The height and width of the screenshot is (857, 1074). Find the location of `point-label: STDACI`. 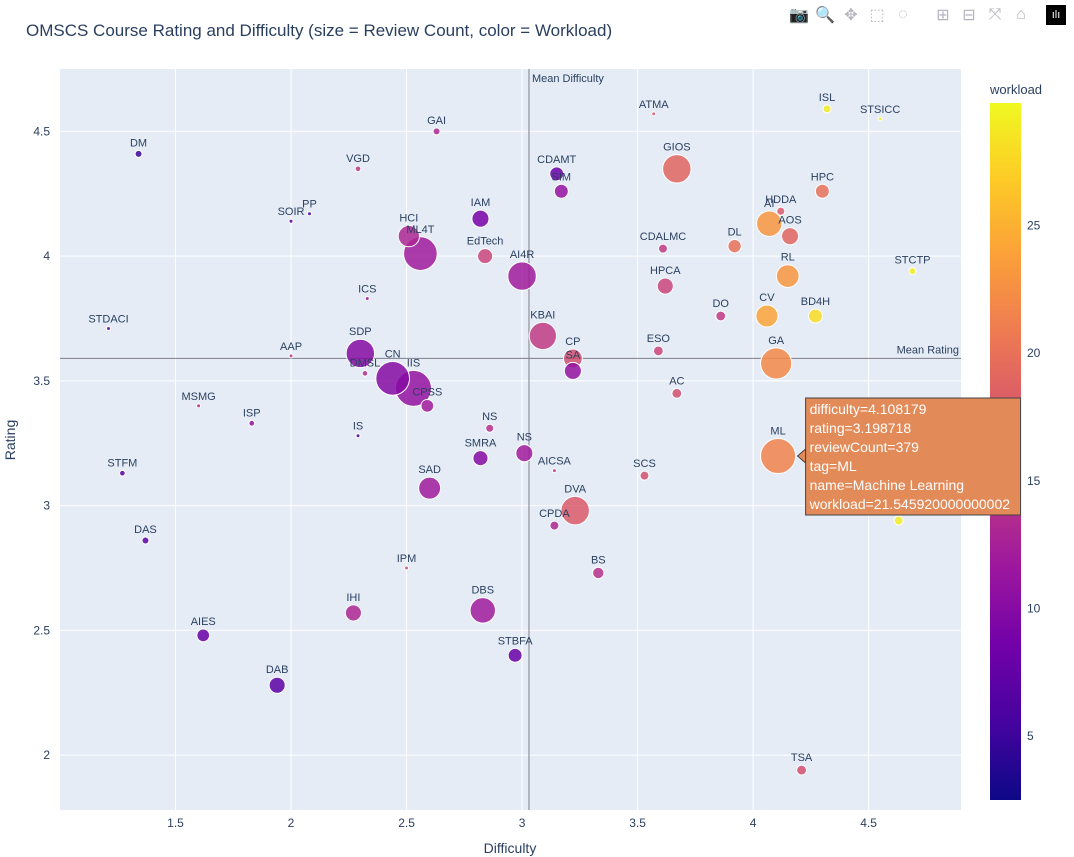

point-label: STDACI is located at coordinates (108, 319).